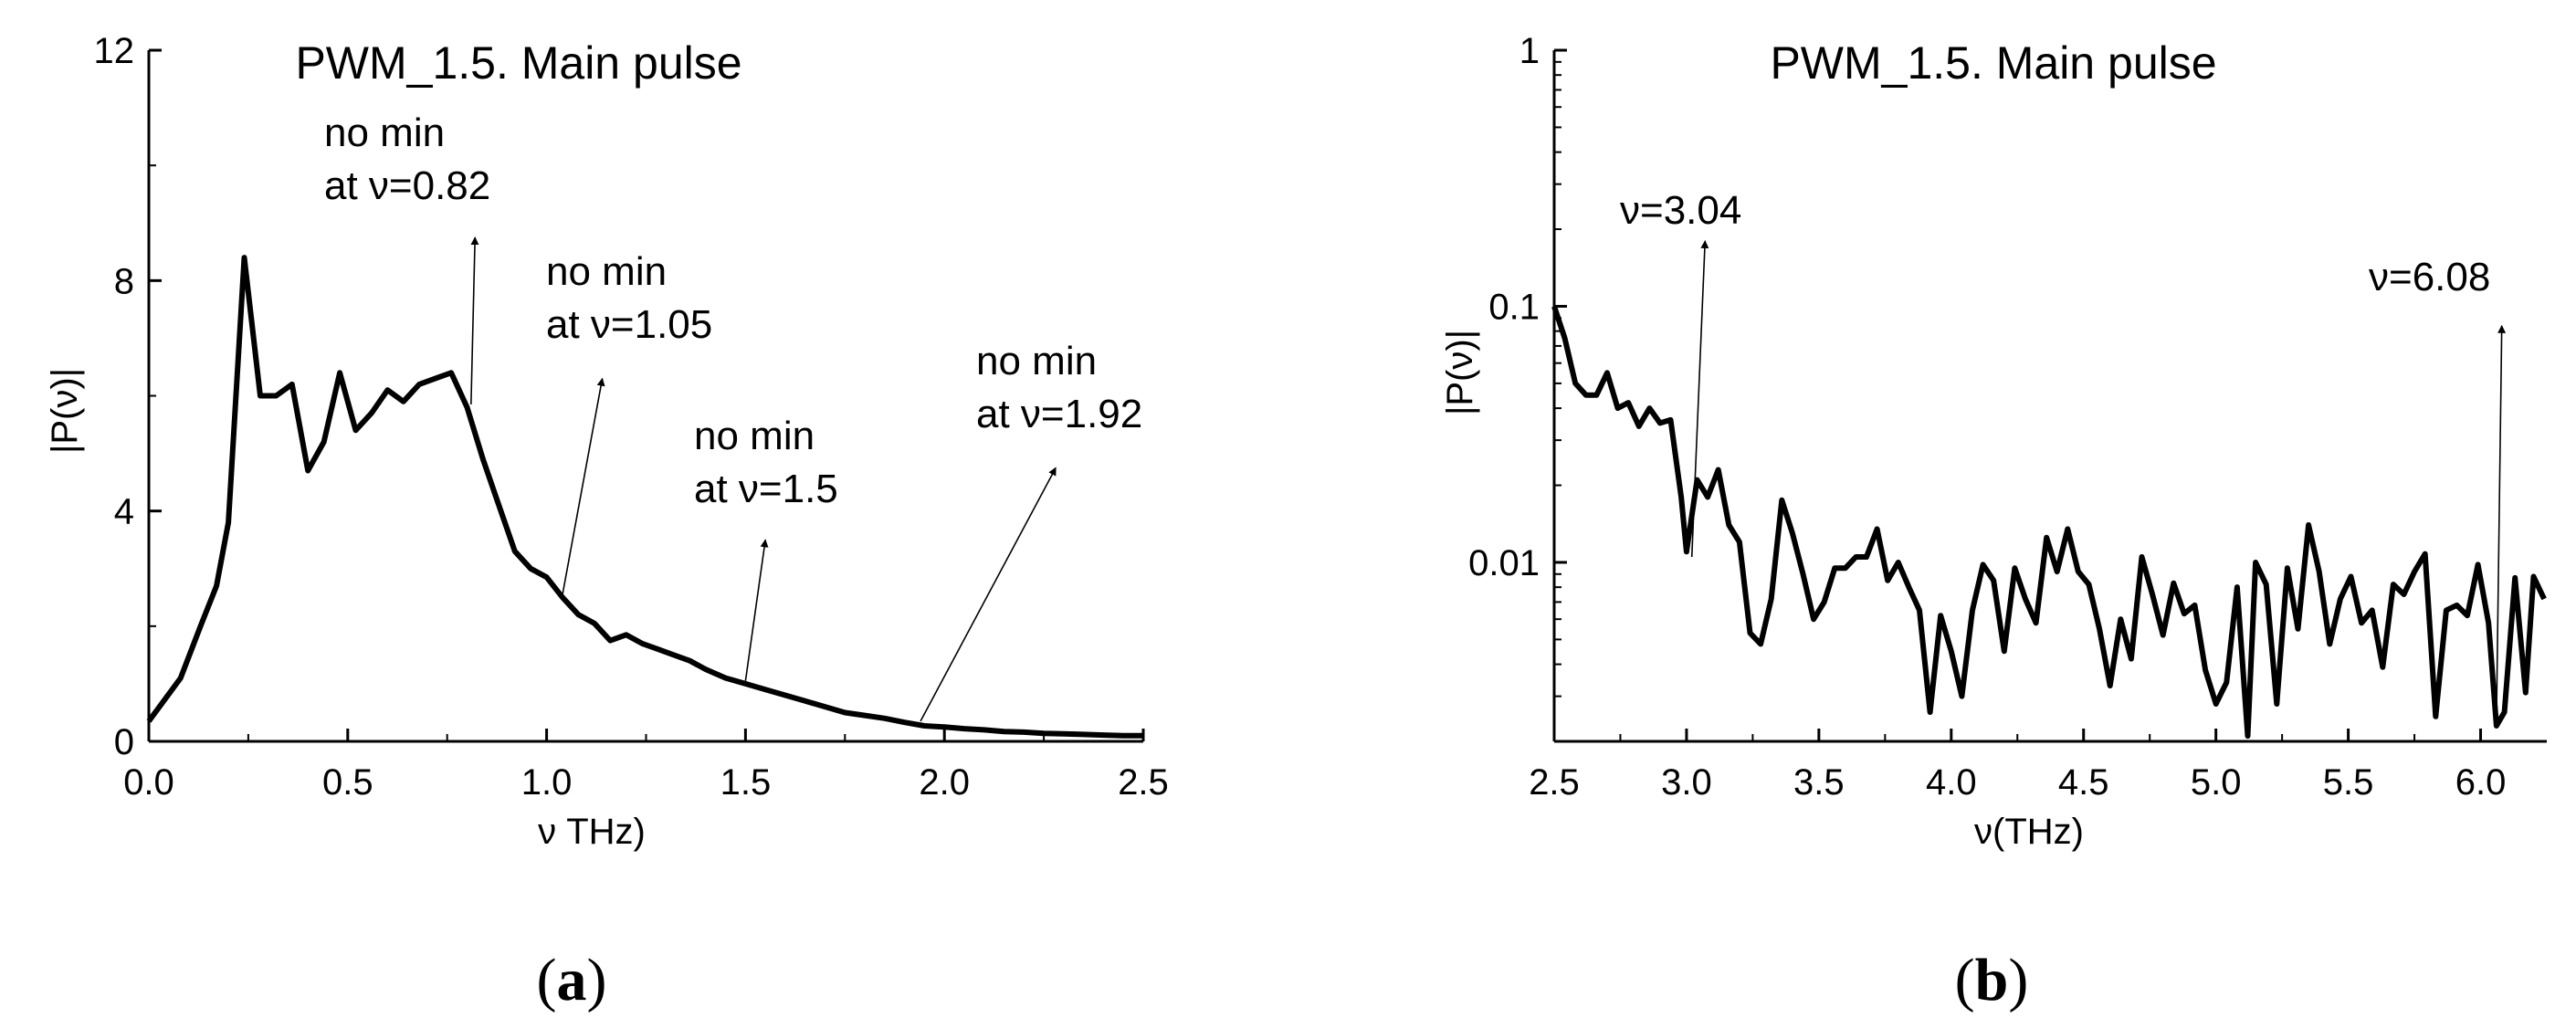 The width and height of the screenshot is (2576, 1018). Describe the element at coordinates (407, 185) in the screenshot. I see `chart-a-annotation-text: at ν=0.82` at that location.